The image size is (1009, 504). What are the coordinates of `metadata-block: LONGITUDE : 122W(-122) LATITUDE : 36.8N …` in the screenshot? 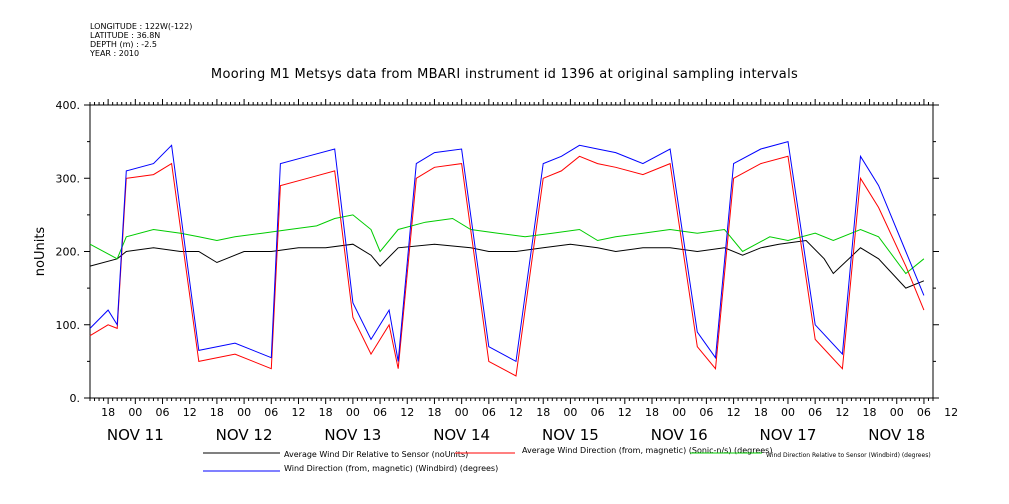 It's located at (141, 40).